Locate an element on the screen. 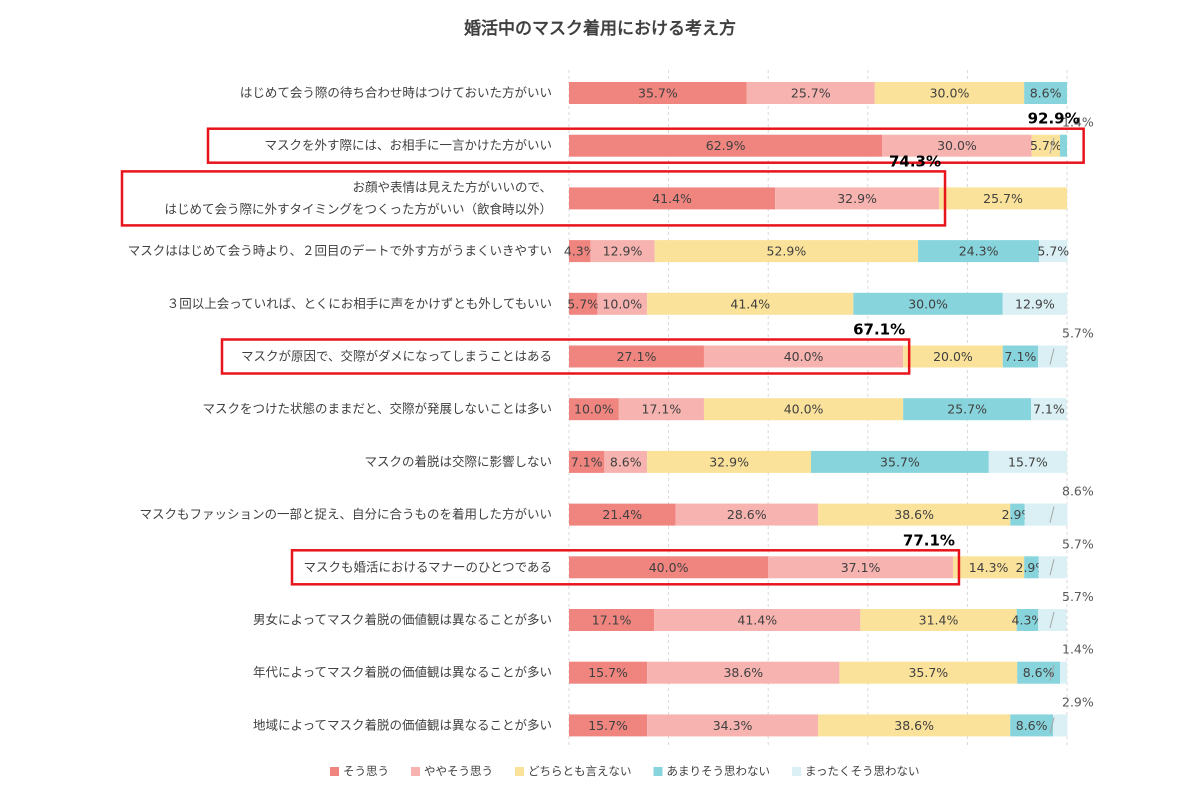 Image resolution: width=1200 pixels, height=805 pixels. category-label: マスクもファッションの一部と捉え、自分に合うものを着用した方がいい is located at coordinates (345, 514).